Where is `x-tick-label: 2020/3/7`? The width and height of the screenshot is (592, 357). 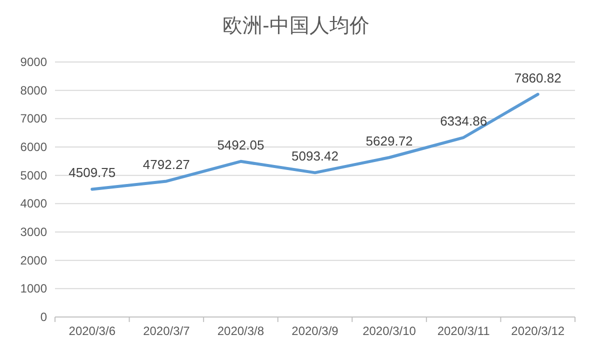 x-tick-label: 2020/3/7 is located at coordinates (166, 331).